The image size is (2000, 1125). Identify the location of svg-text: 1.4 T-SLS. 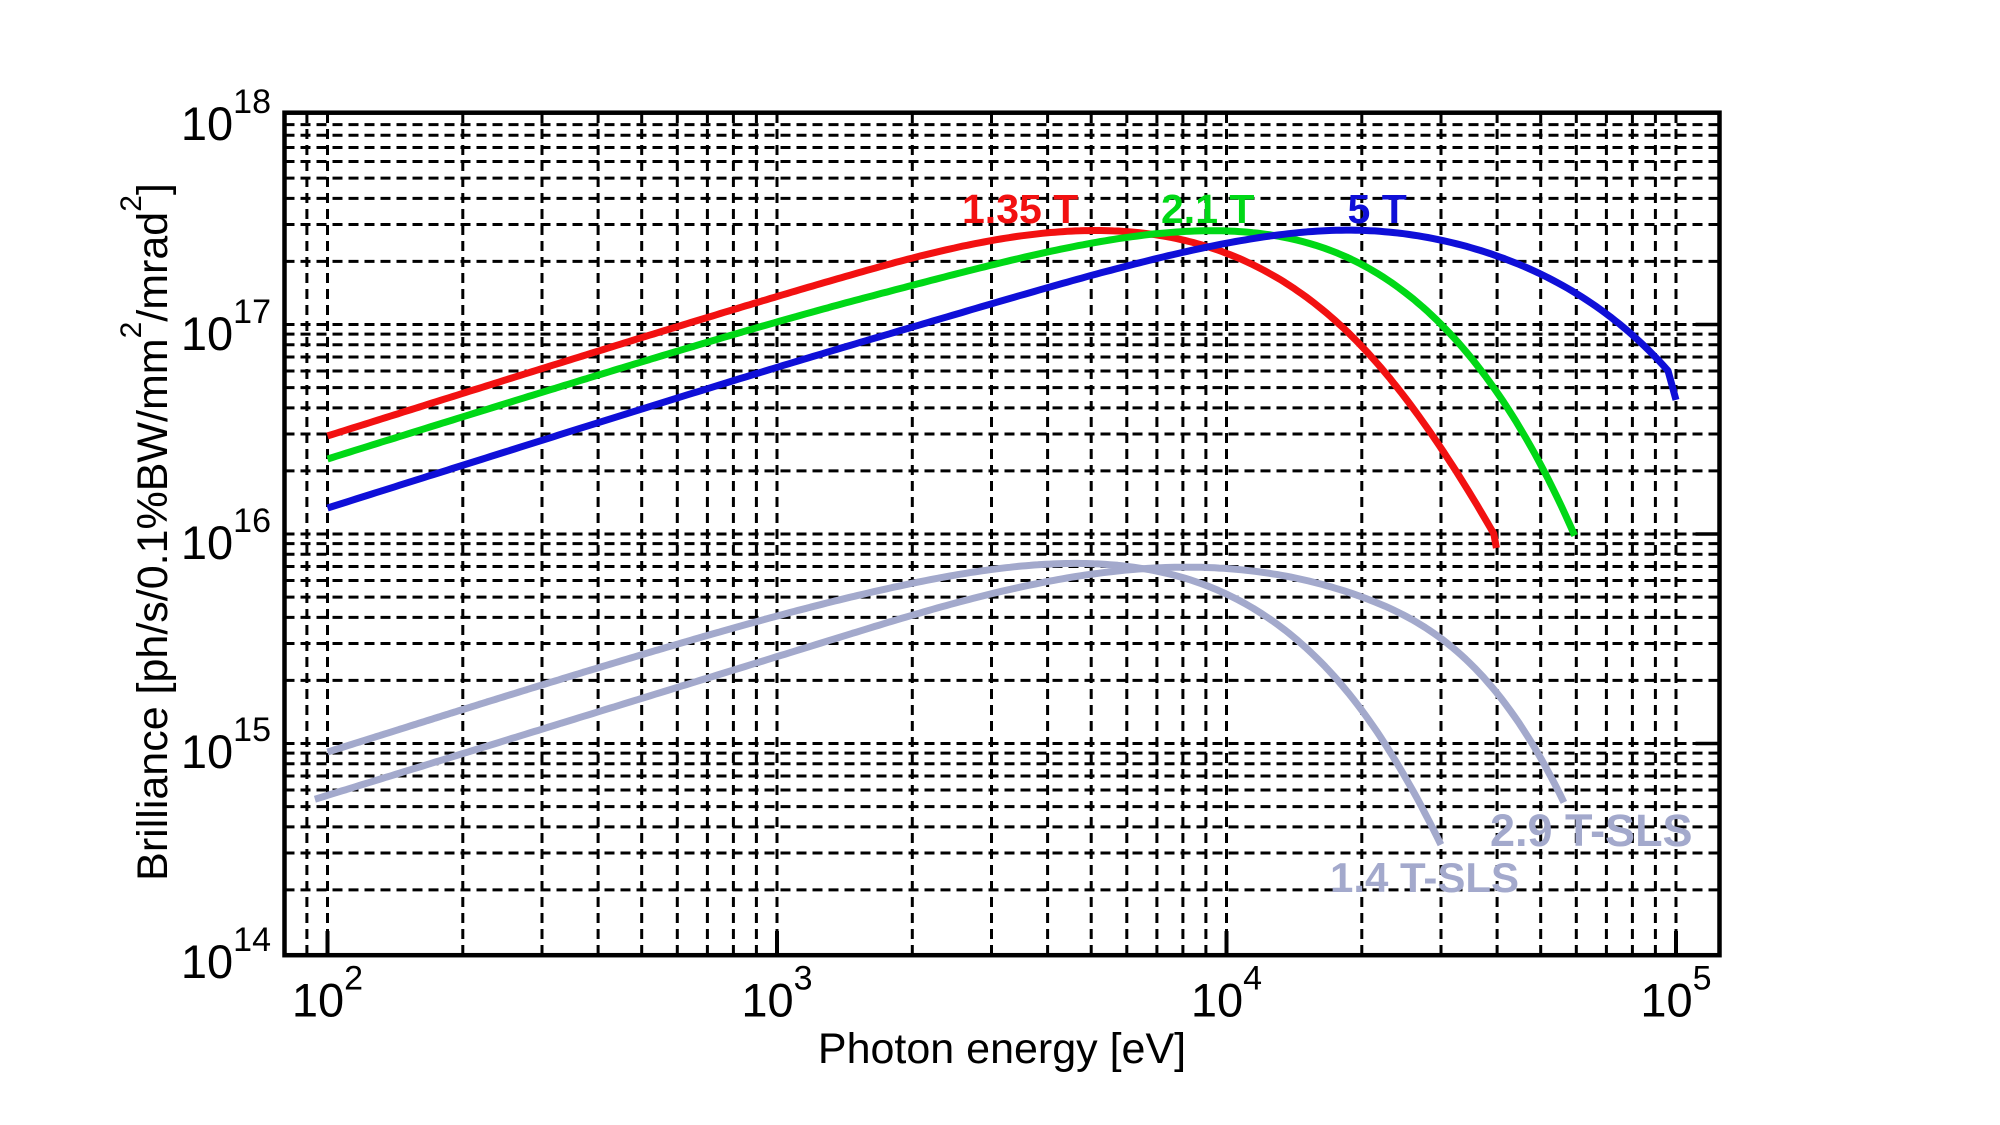
(1424, 877).